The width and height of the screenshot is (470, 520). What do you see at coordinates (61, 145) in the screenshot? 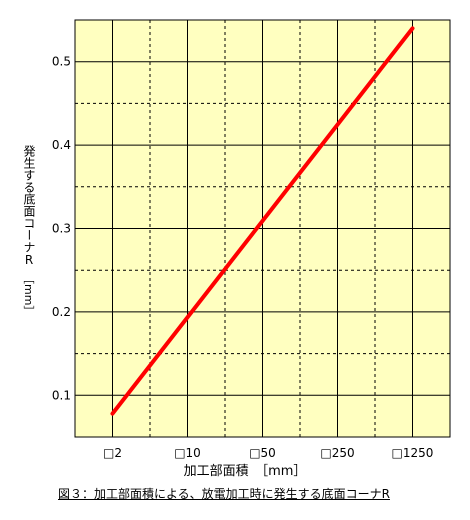
I see `y-tick-label: 0.4` at bounding box center [61, 145].